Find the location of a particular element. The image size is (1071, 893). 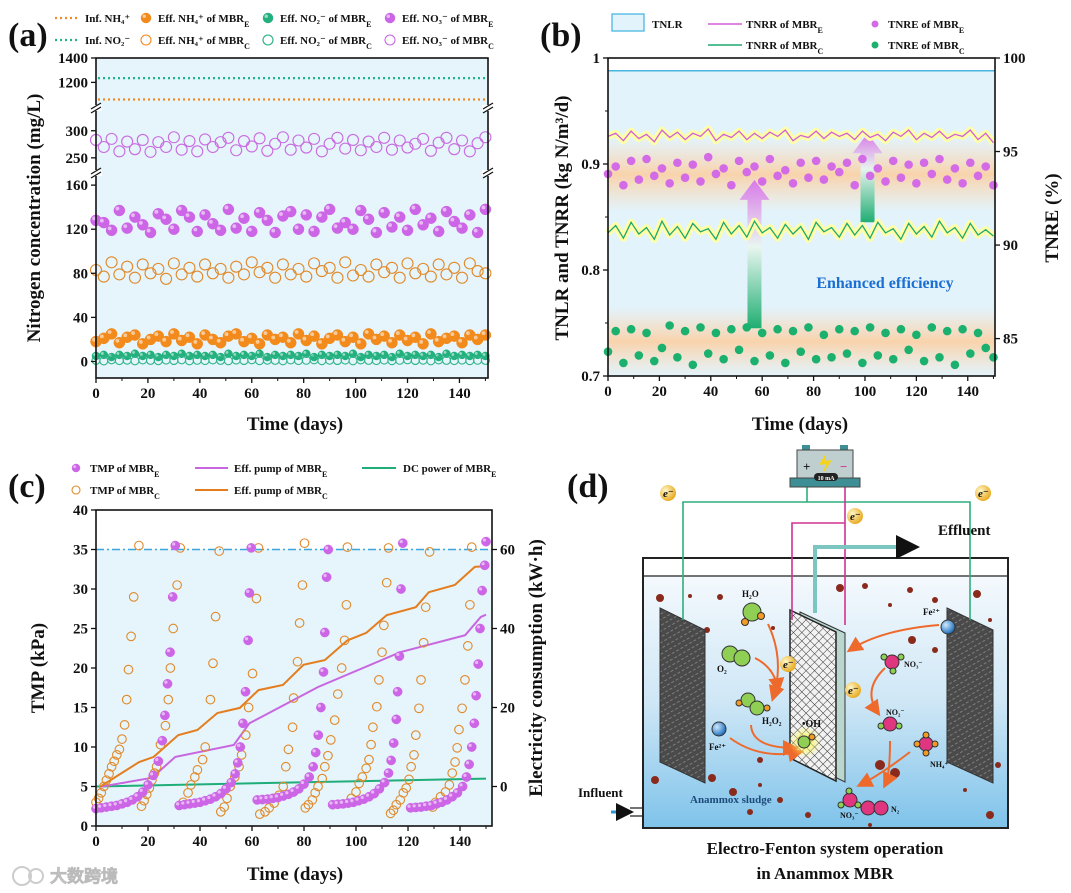

legend-label-main: Inf. NO₂⁻ is located at coordinates (107, 41).